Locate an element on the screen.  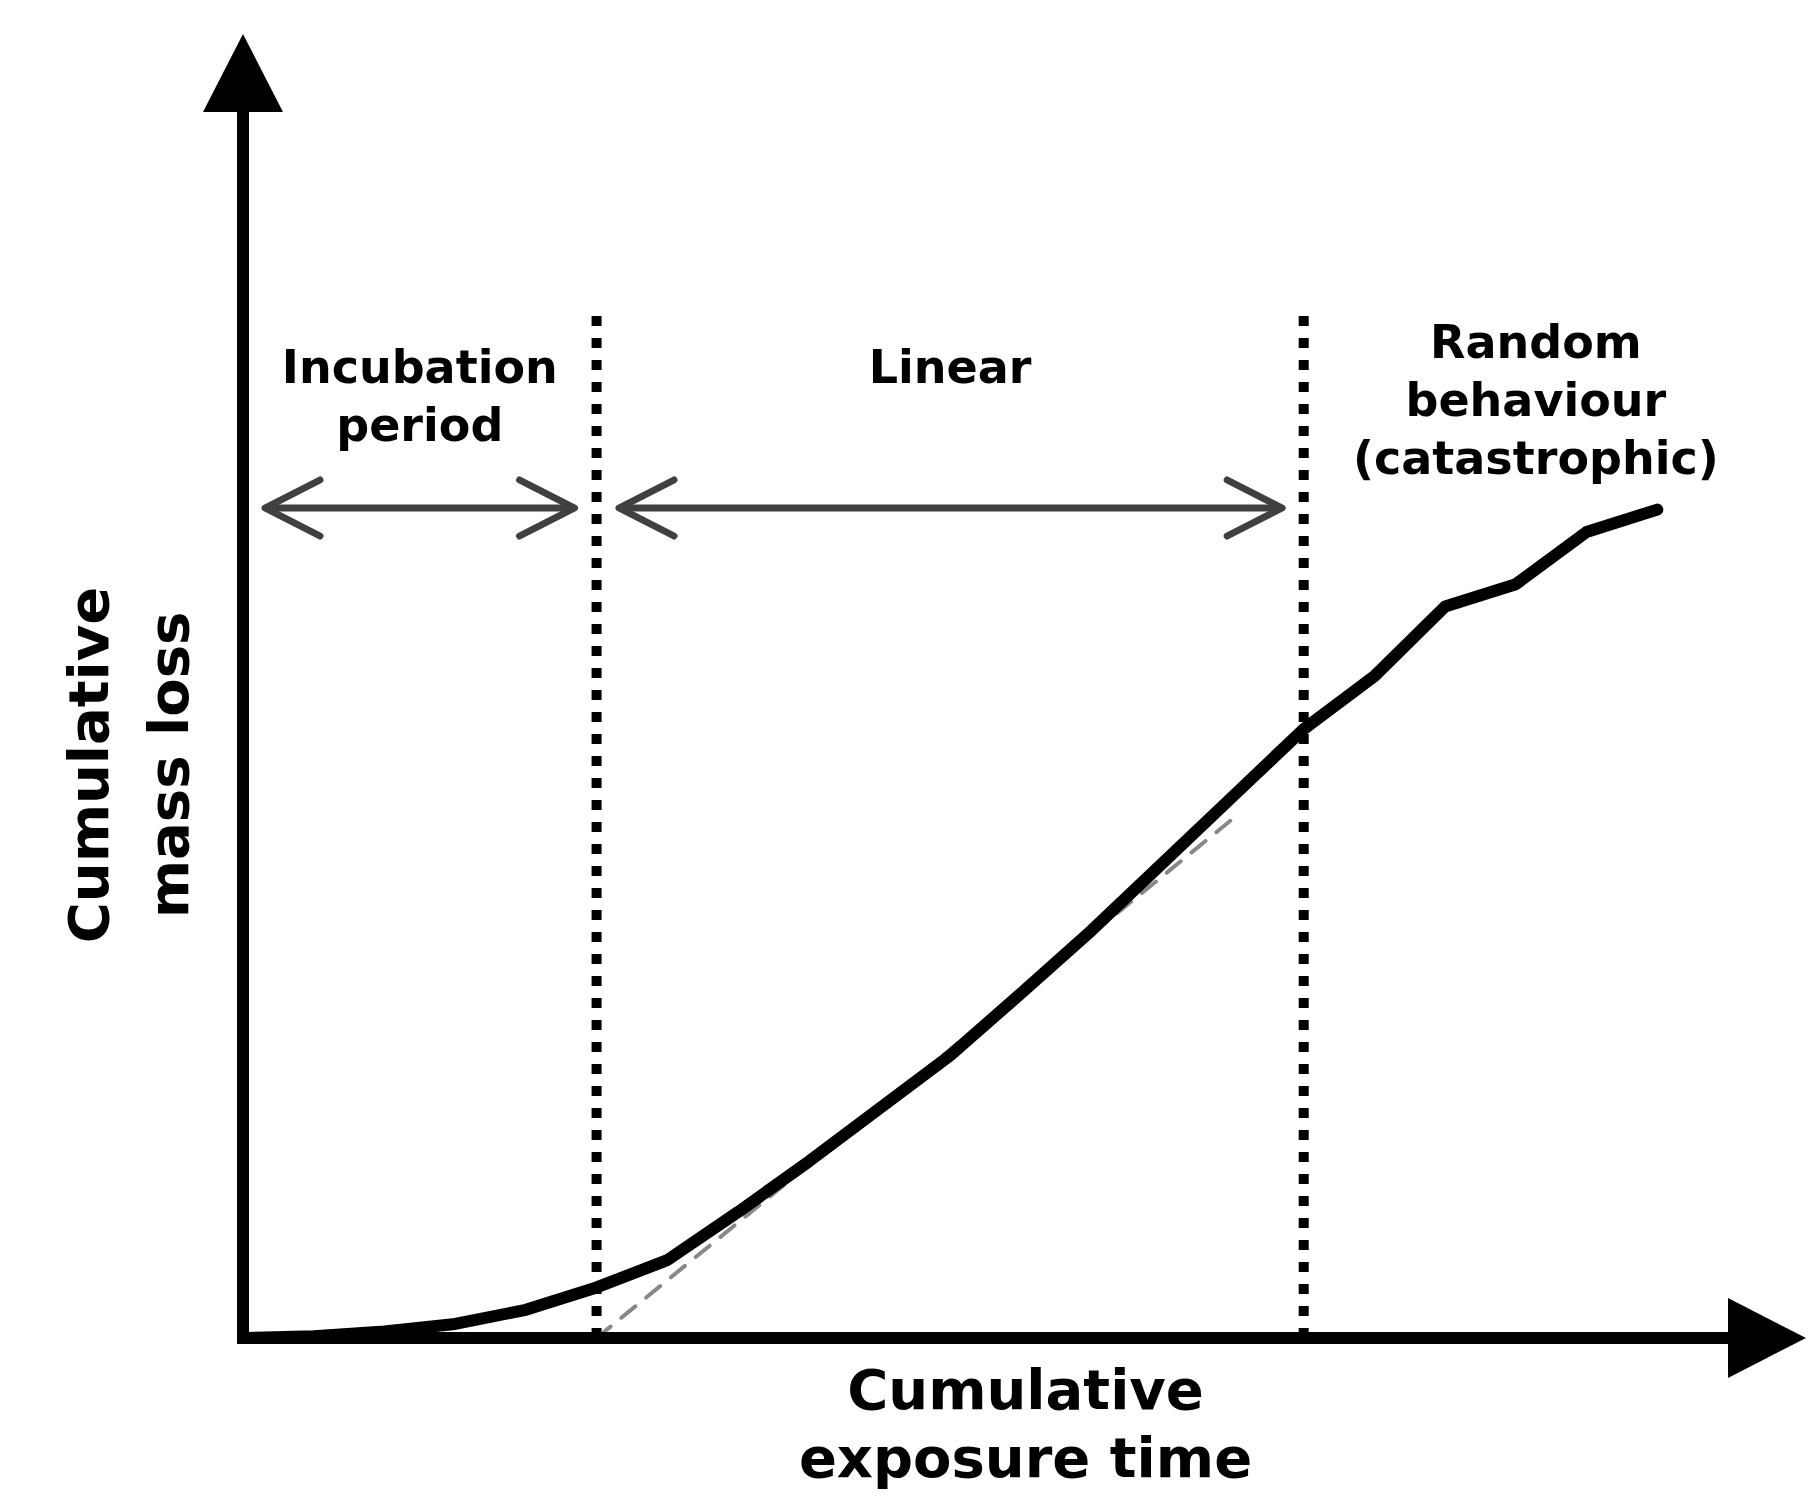
y-axis-title: Cumulative mass loss is located at coordinates (128, 765).